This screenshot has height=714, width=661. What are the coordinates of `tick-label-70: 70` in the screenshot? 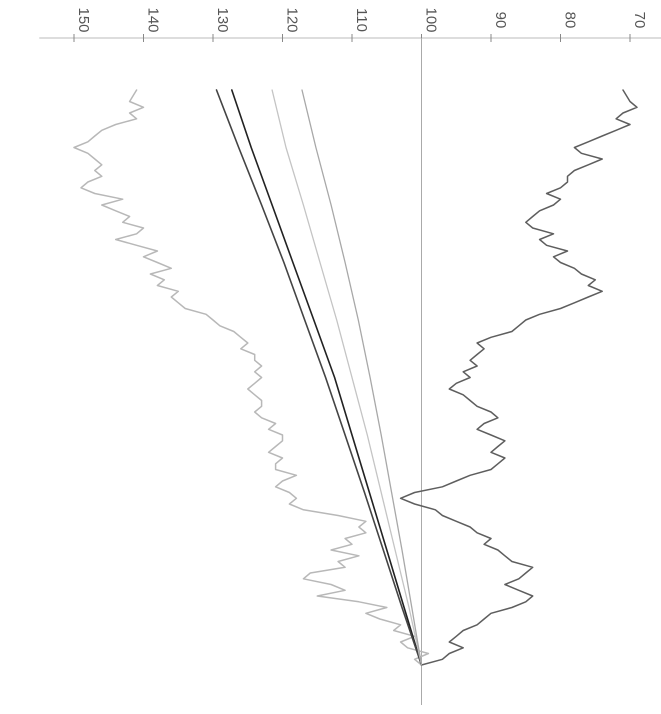 It's located at (639, 20).